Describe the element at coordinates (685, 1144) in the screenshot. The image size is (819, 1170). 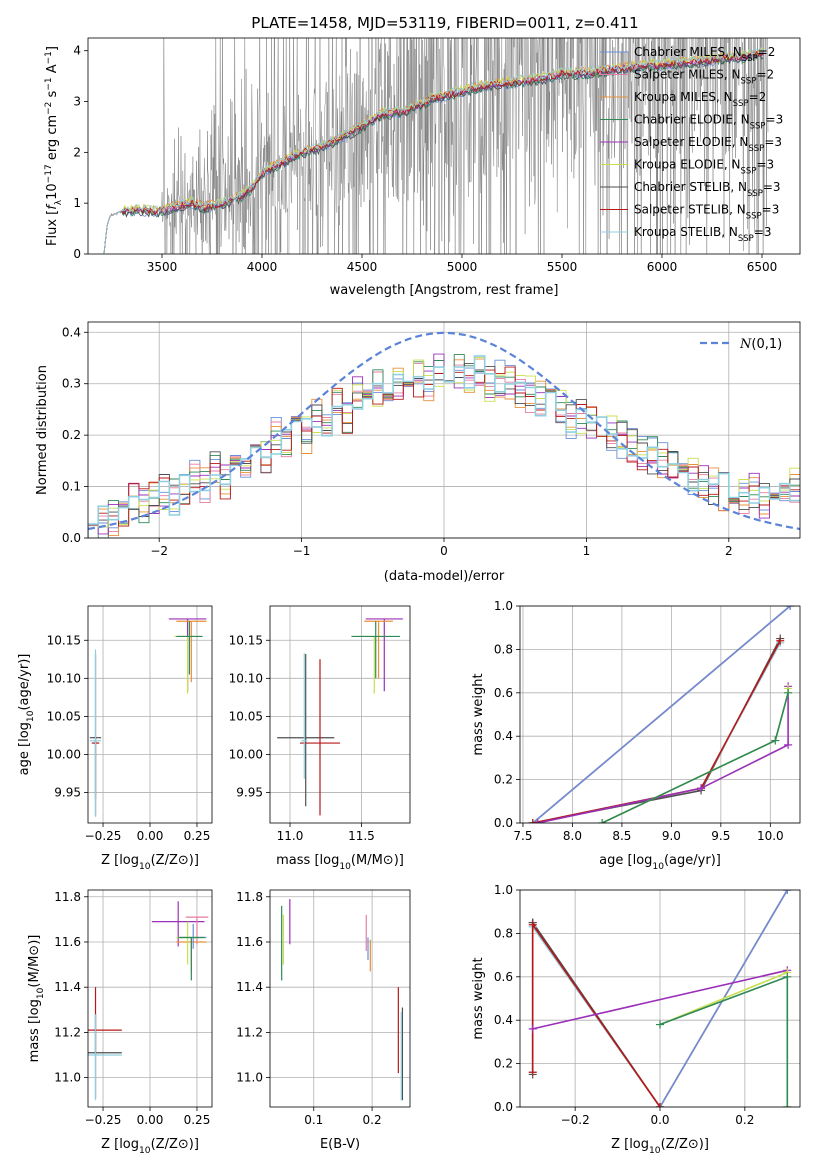
I see `label-part: (Z/Z⊙)]` at that location.